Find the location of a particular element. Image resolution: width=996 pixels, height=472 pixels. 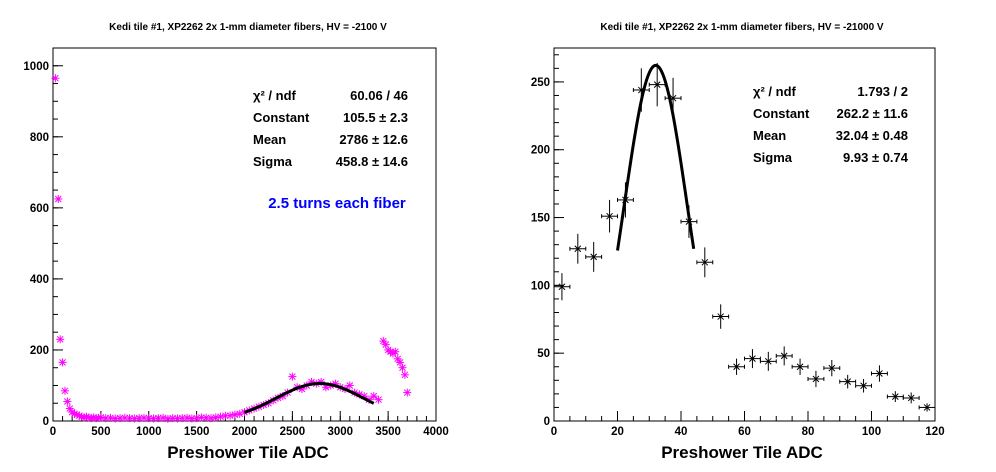

left-gaussian-fit-curve is located at coordinates (309, 398).